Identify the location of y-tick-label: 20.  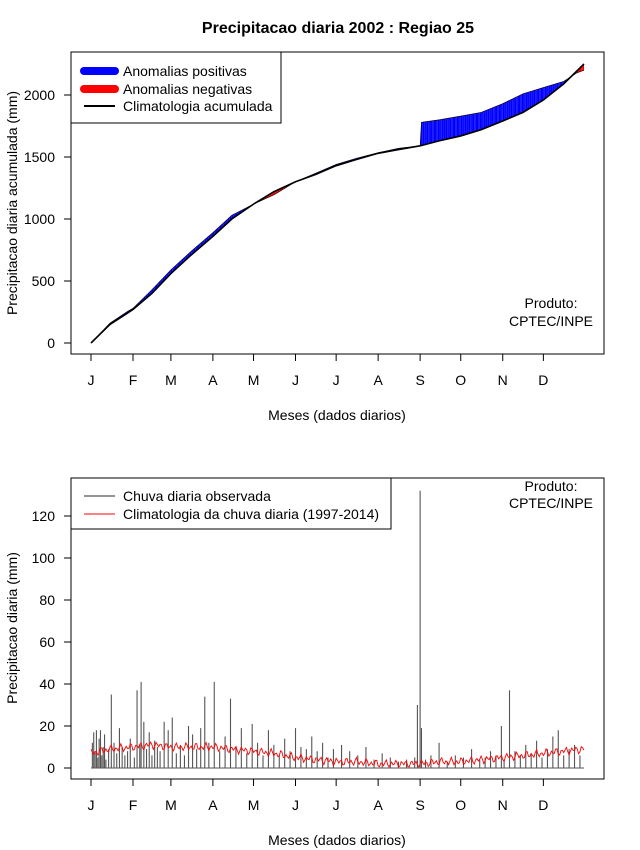
(47, 726).